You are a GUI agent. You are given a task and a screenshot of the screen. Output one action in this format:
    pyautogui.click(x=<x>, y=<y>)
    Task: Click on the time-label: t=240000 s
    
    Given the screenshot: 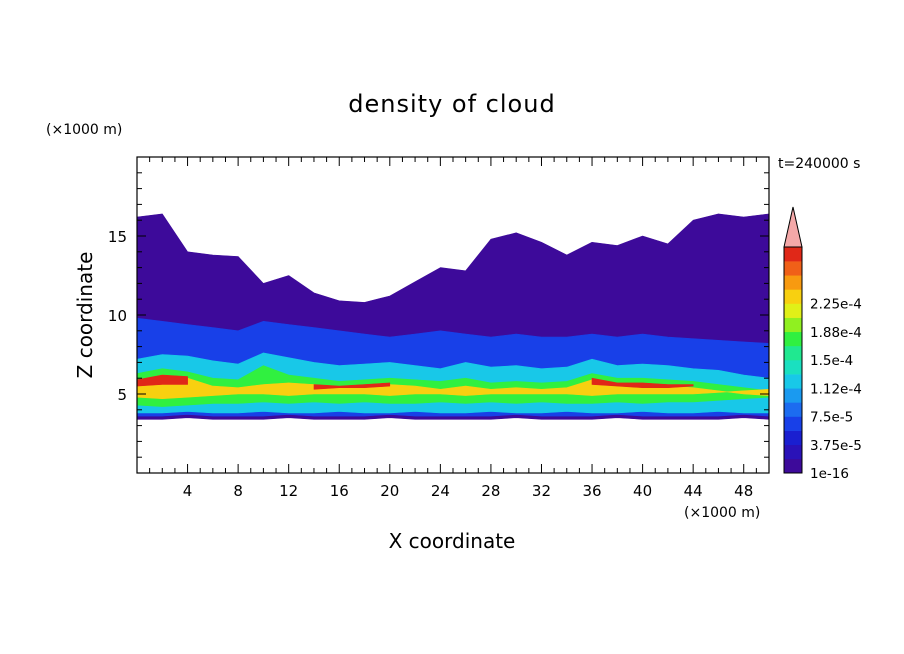 What is the action you would take?
    pyautogui.click(x=819, y=164)
    